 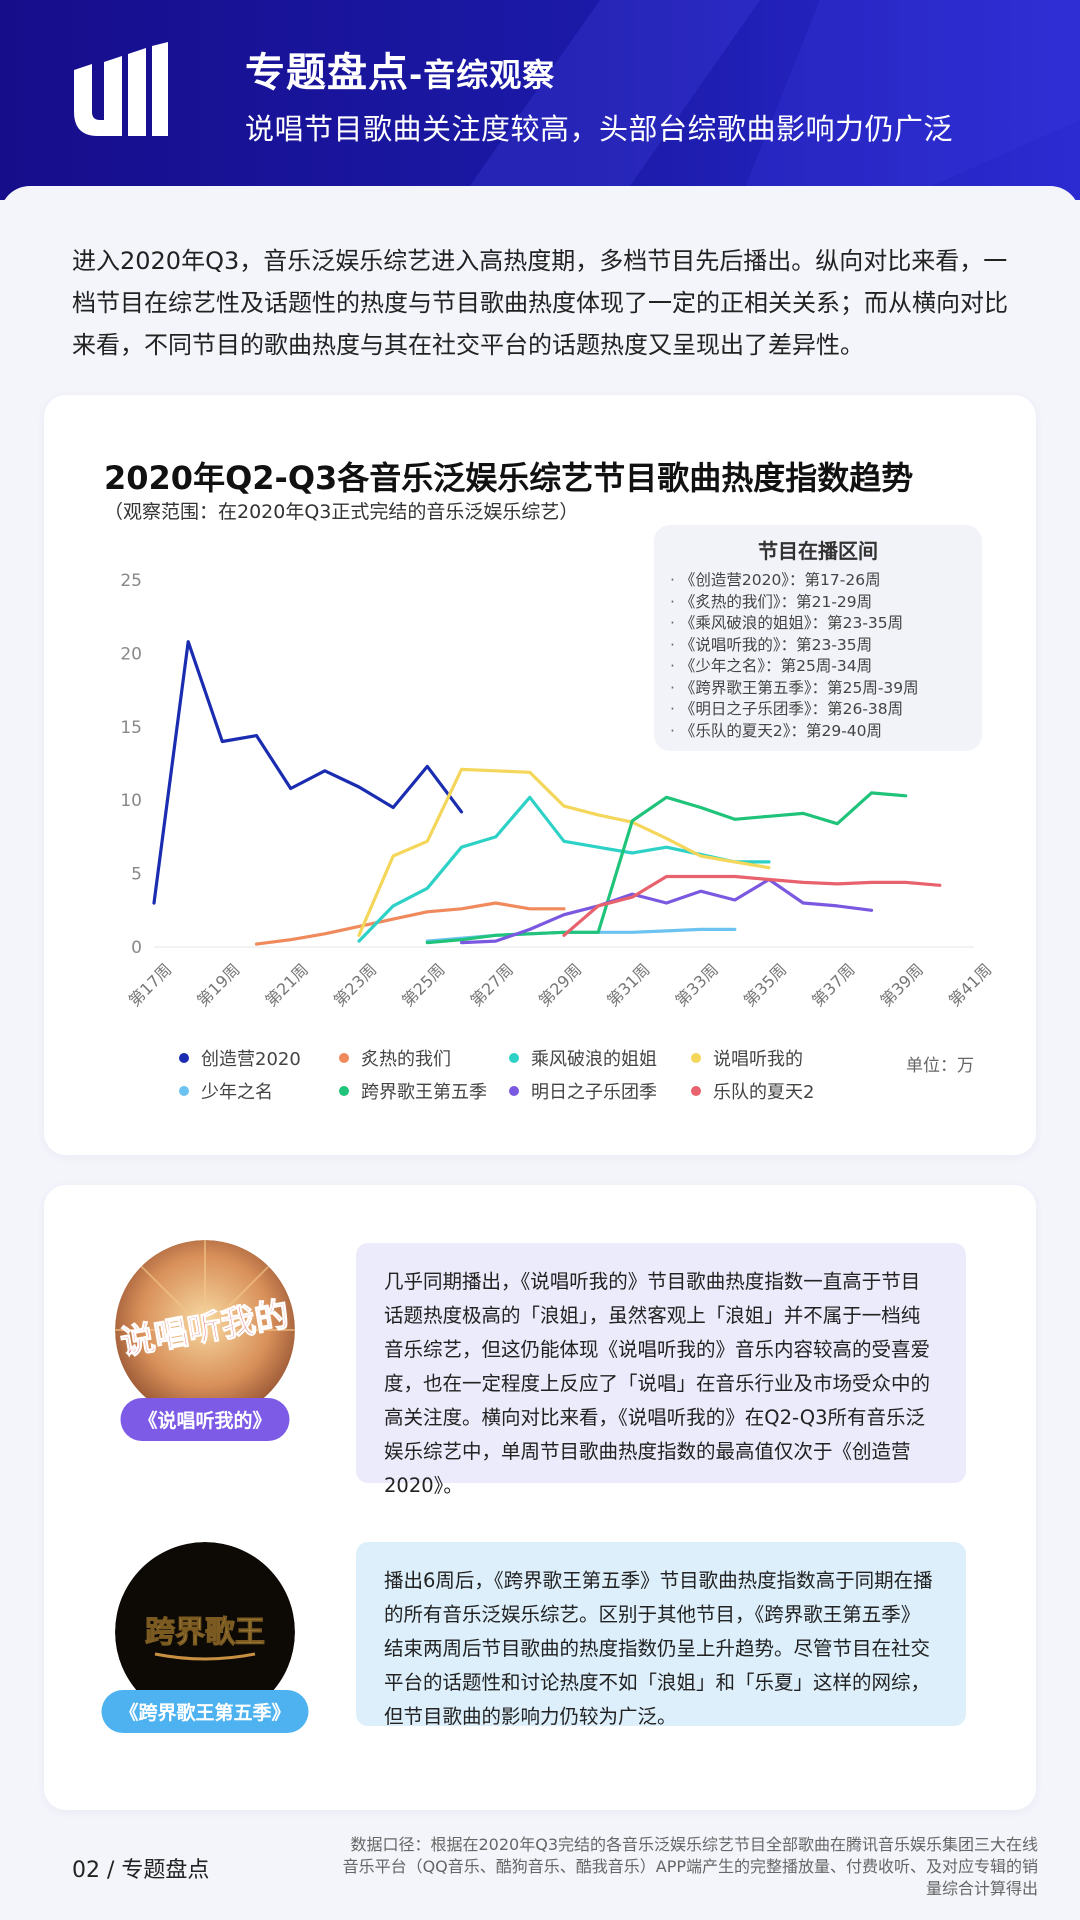 What do you see at coordinates (826, 689) in the screenshot?
I see `schedule-item: 《跨界歌王第五季》：第25周-39周` at bounding box center [826, 689].